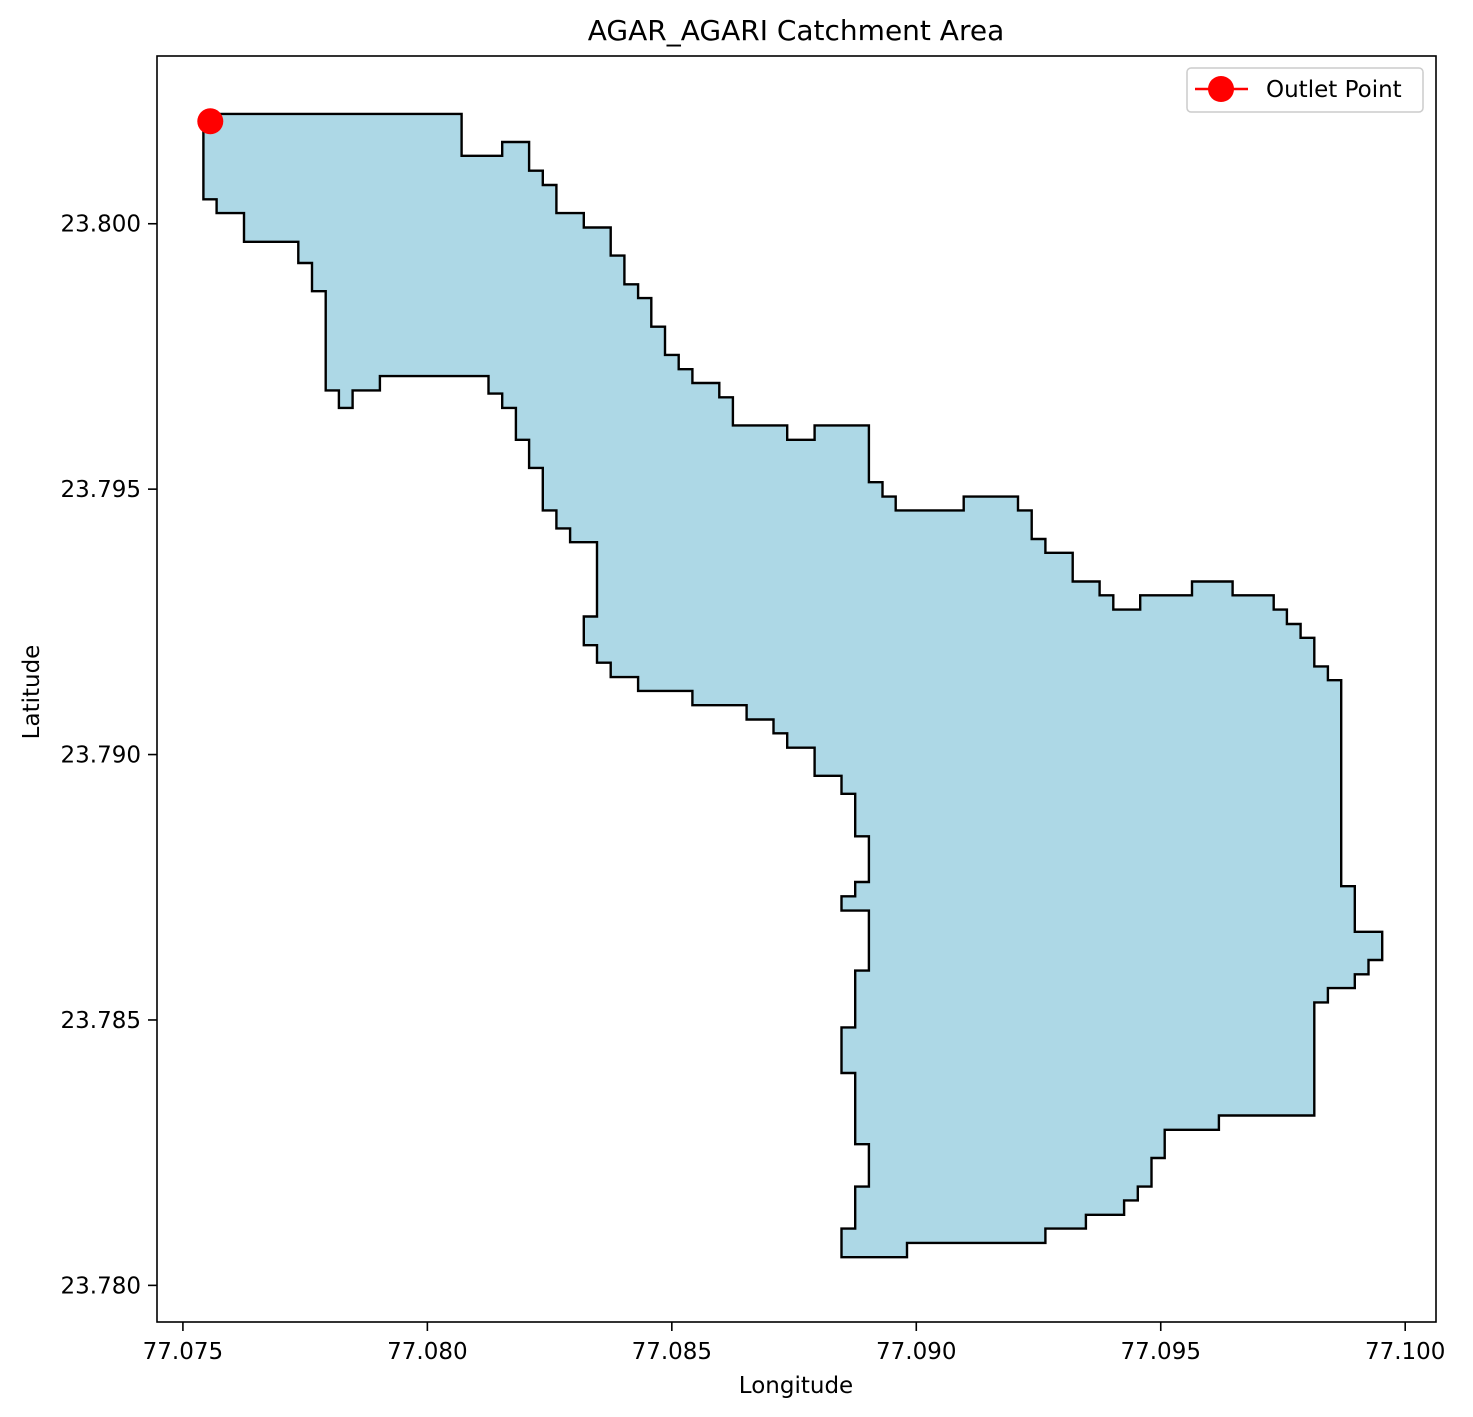 Image resolution: width=1473 pixels, height=1417 pixels. Describe the element at coordinates (916, 1352) in the screenshot. I see `x-tick-label: 77.090` at that location.